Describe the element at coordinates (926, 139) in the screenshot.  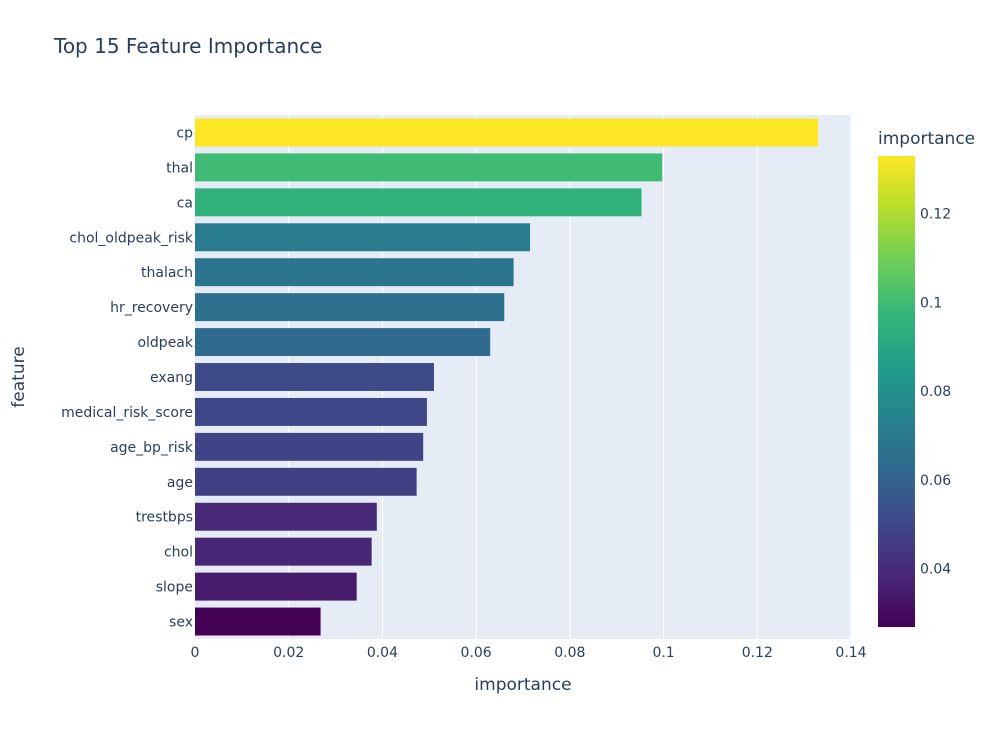
I see `colorbar-title: importance` at that location.